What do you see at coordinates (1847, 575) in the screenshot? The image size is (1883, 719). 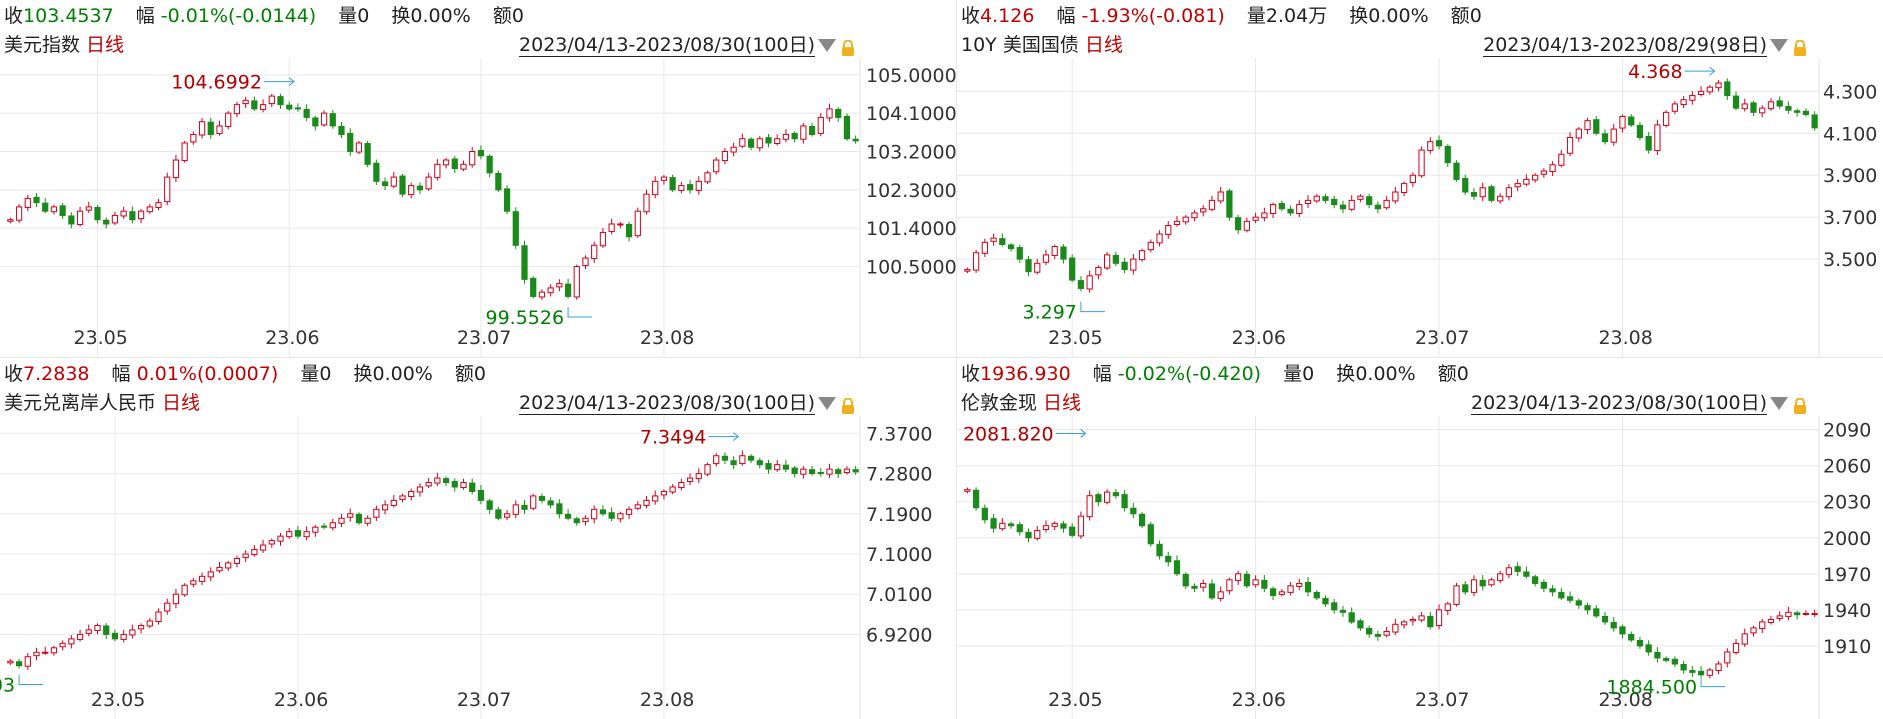 I see `y-tick-label: 1970` at bounding box center [1847, 575].